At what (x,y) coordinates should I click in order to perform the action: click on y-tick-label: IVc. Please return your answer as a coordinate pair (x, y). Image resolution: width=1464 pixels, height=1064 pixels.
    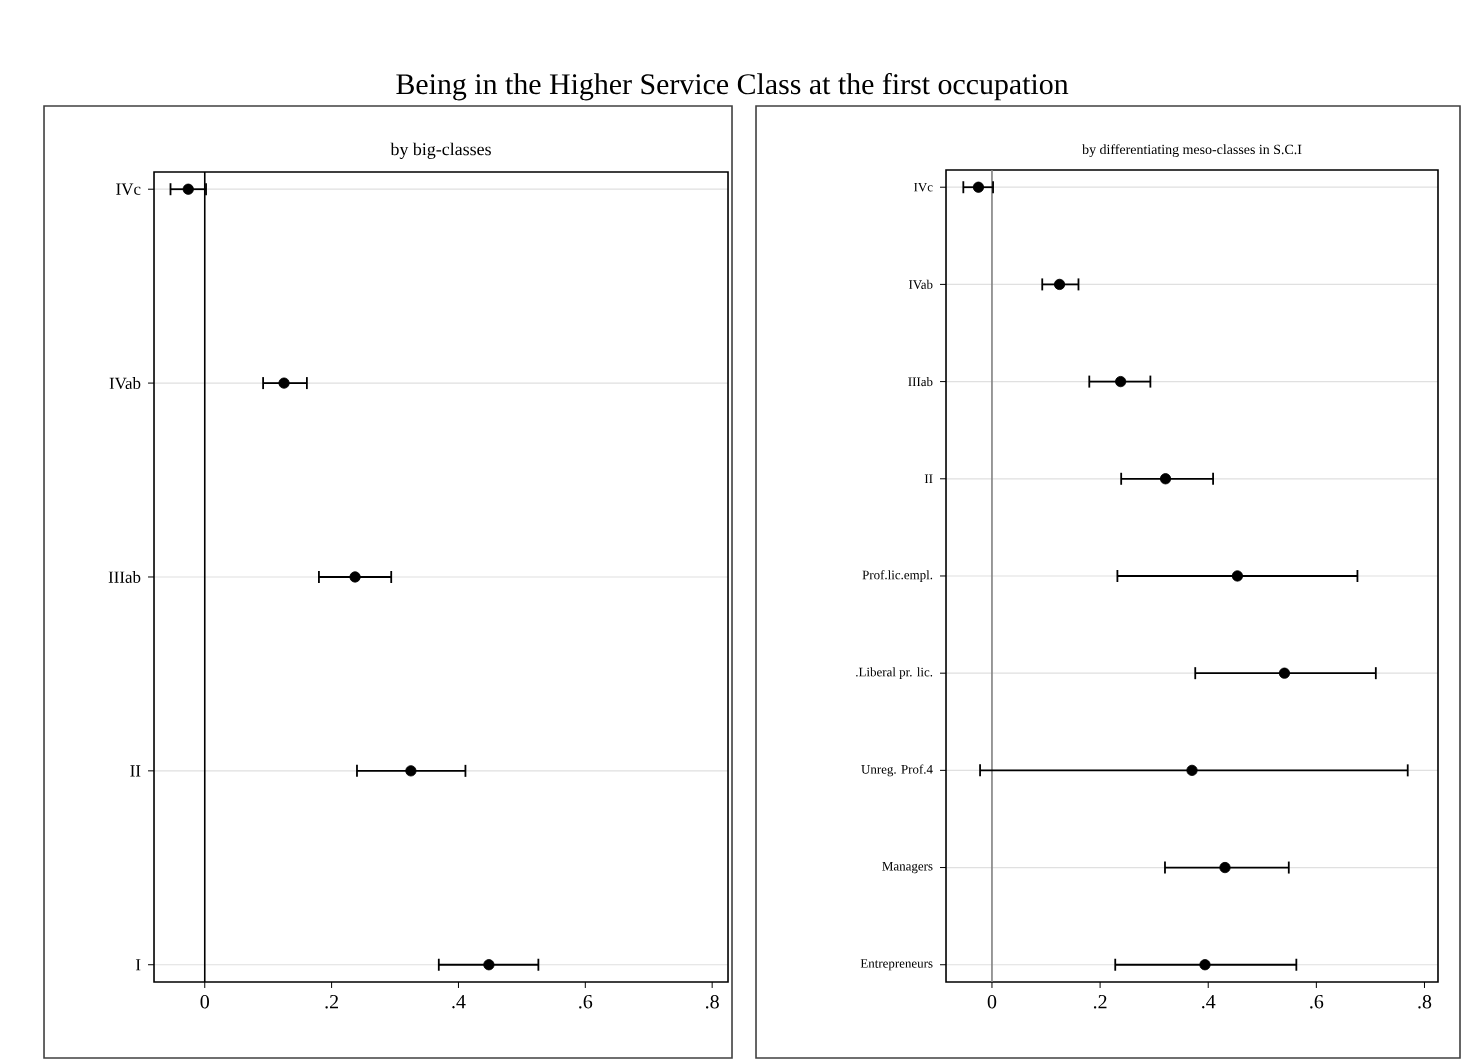
    Looking at the image, I should click on (128, 189).